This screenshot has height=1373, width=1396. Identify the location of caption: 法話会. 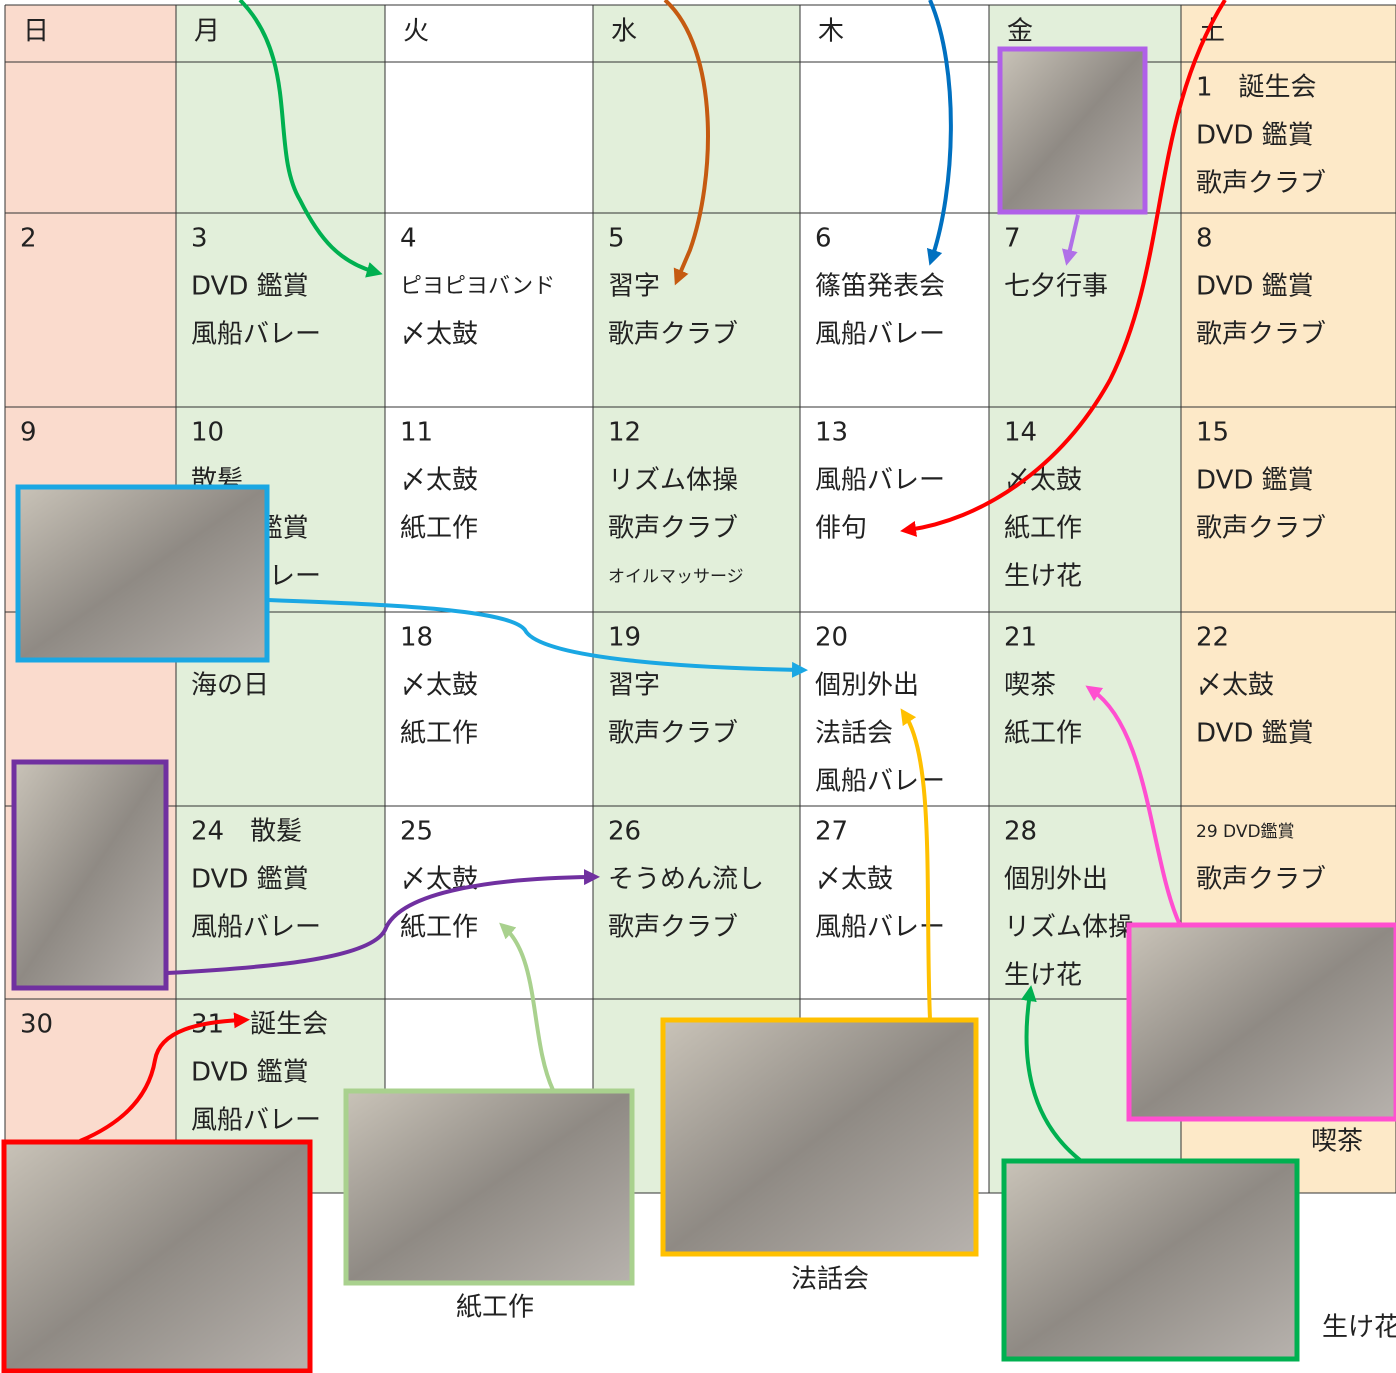
(830, 1280).